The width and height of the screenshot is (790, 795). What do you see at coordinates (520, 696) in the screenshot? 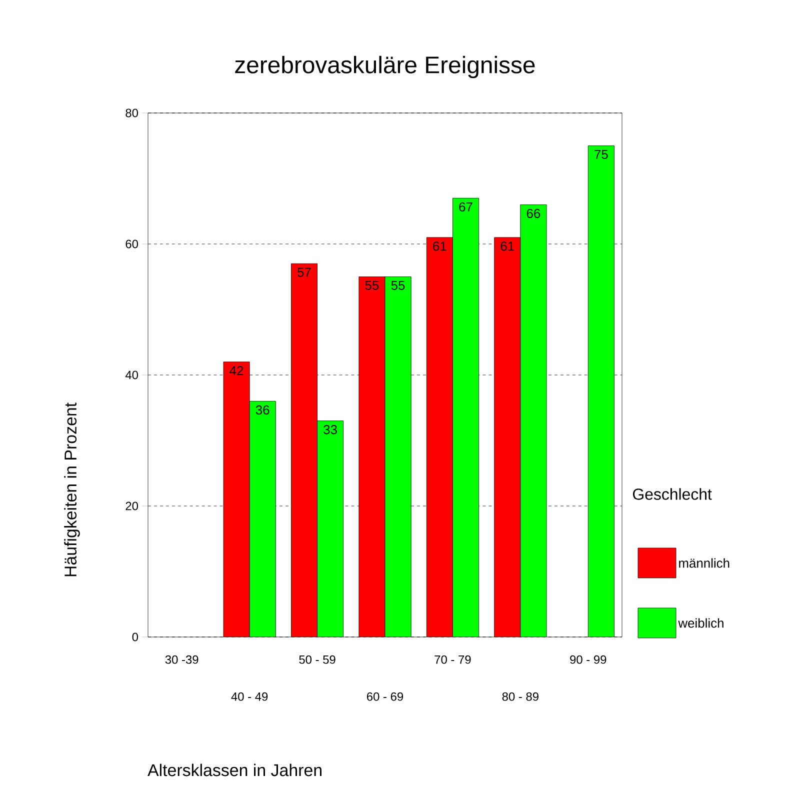
I see `x-tick-label: 80 - 89` at bounding box center [520, 696].